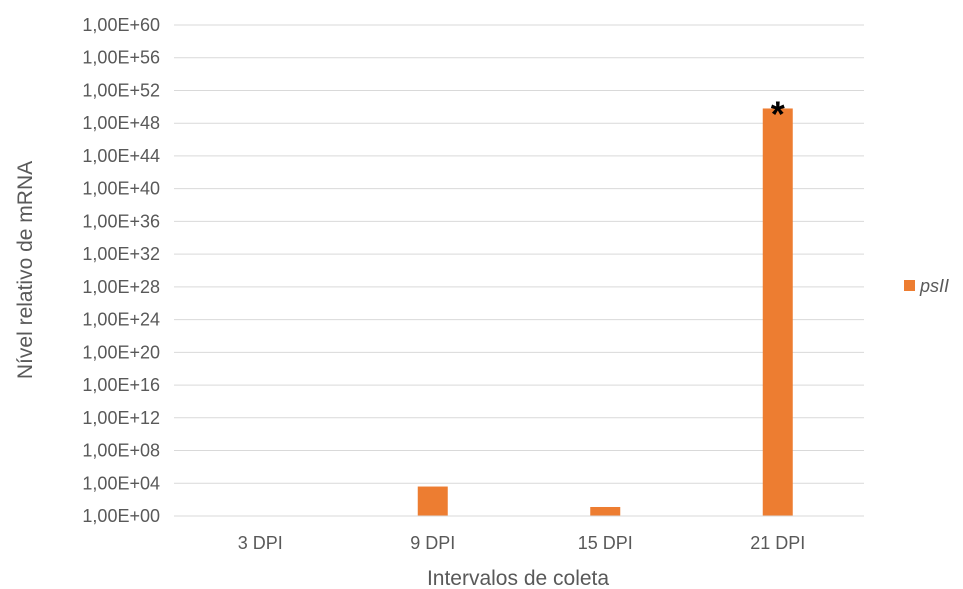 The width and height of the screenshot is (963, 589). Describe the element at coordinates (121, 385) in the screenshot. I see `y-tick-label: 1,00E+16` at that location.